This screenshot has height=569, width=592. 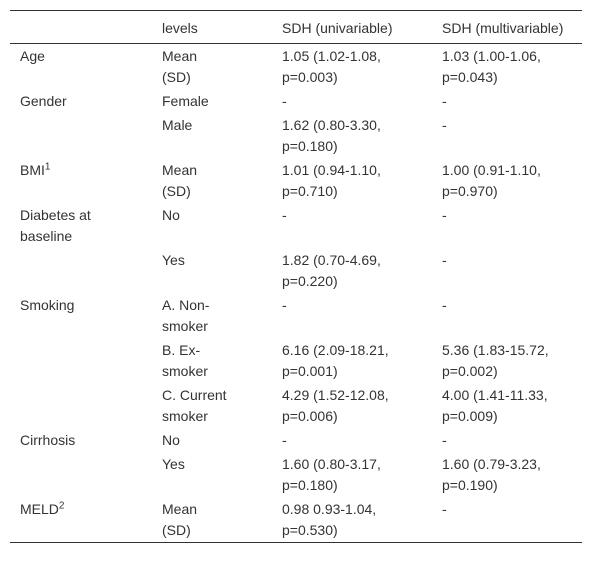 I want to click on table-cell: 1.60 (0.80-3.17, p=0.180), so click(x=331, y=474).